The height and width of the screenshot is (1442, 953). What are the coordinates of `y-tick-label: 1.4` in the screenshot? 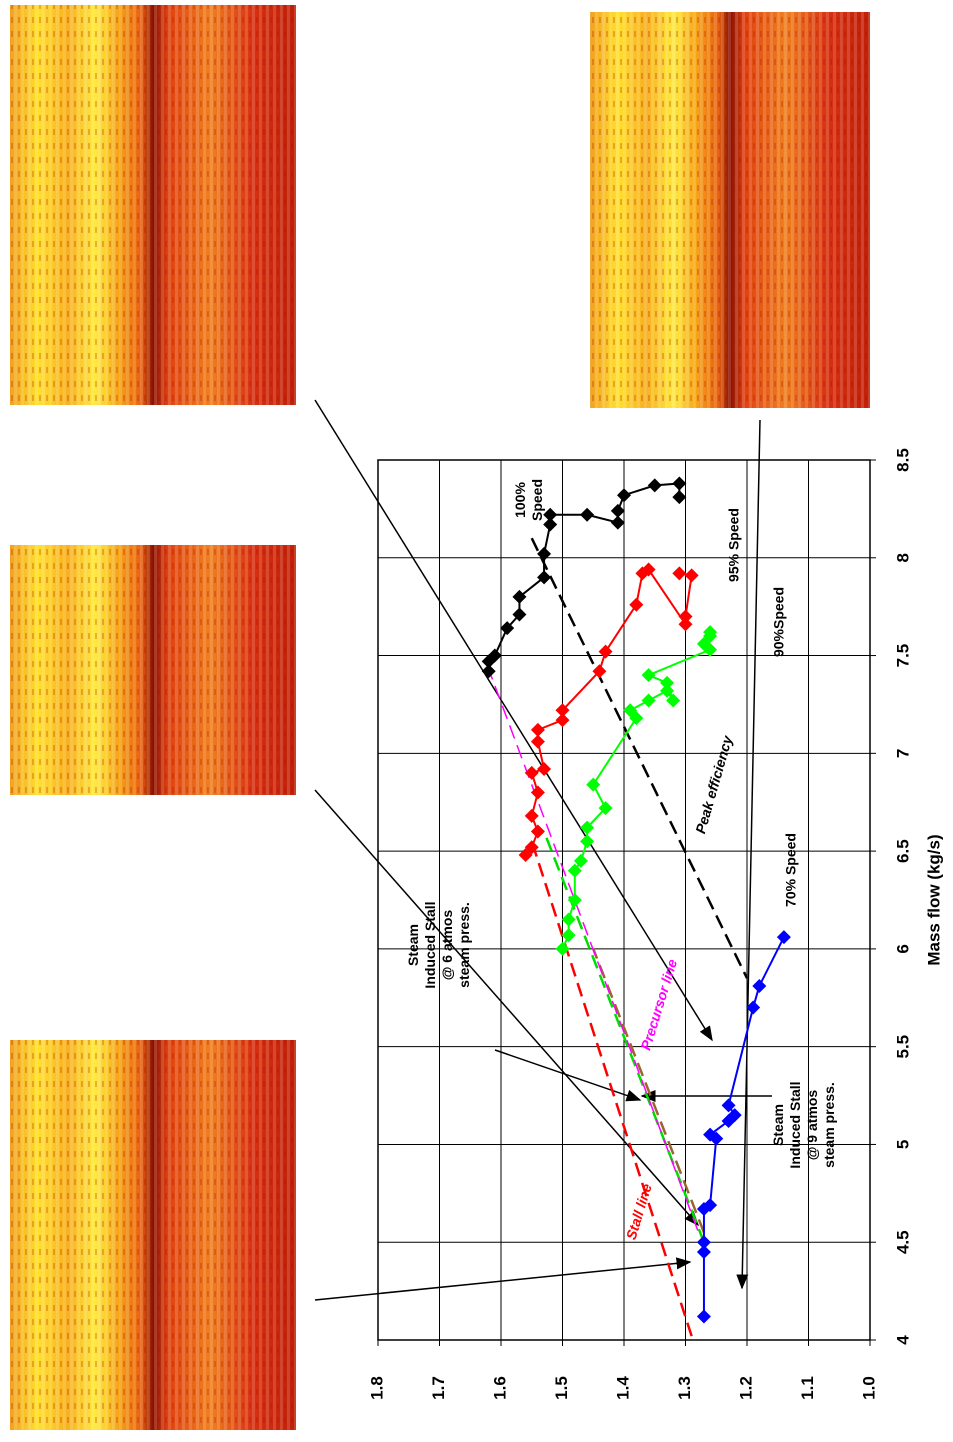 It's located at (622, 1388).